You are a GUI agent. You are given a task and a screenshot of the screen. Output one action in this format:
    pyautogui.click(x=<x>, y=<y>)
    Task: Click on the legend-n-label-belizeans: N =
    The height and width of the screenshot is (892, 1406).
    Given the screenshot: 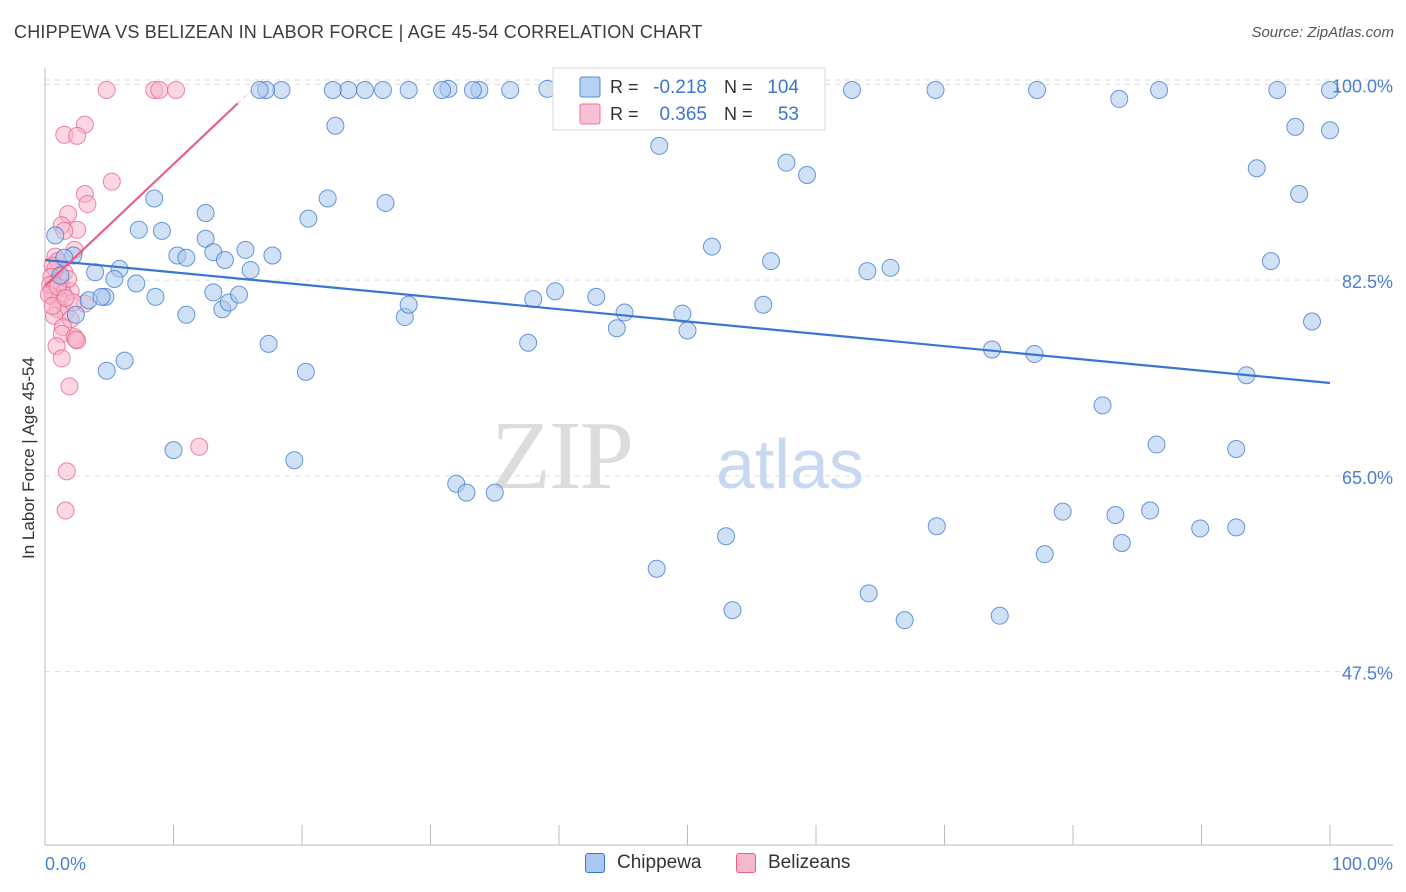 What is the action you would take?
    pyautogui.click(x=738, y=114)
    